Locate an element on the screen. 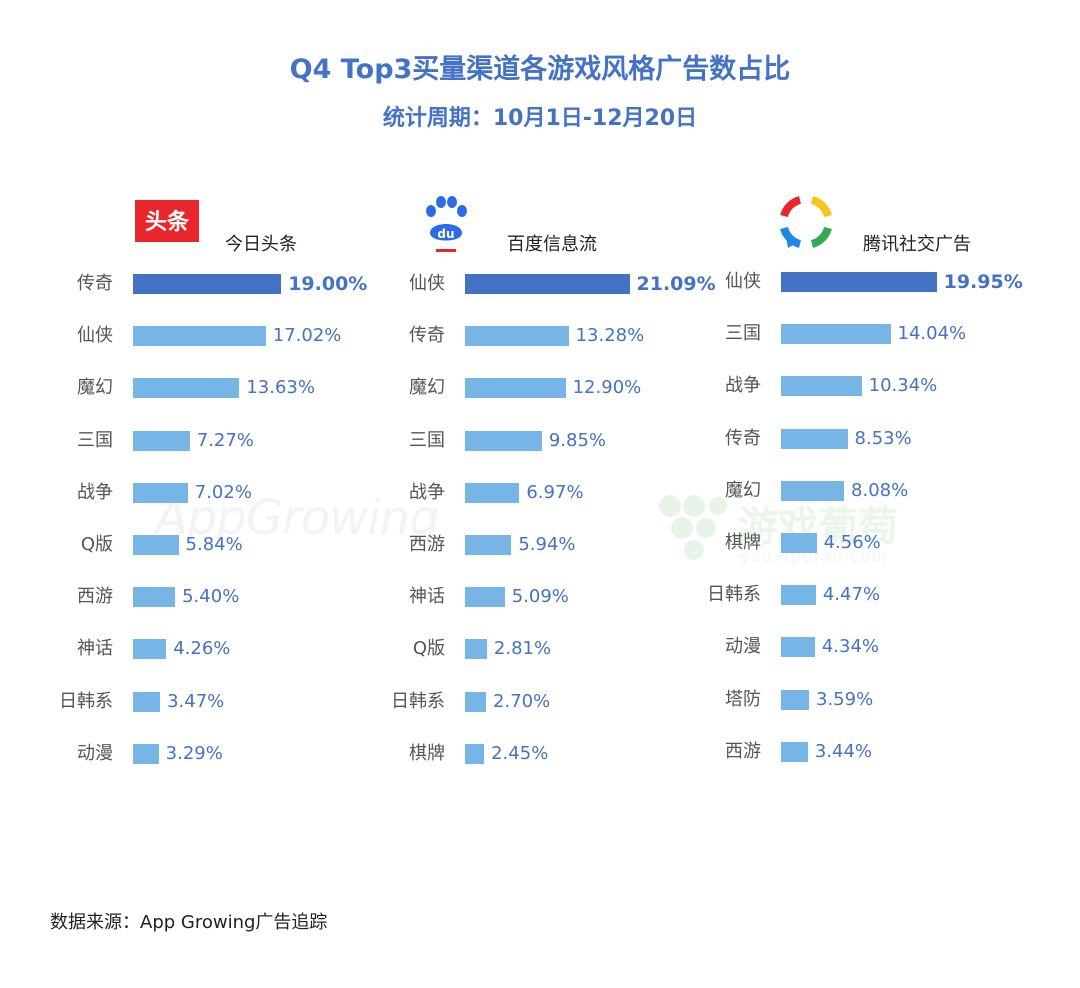 The image size is (1080, 988). value-label: 6.97% is located at coordinates (555, 492).